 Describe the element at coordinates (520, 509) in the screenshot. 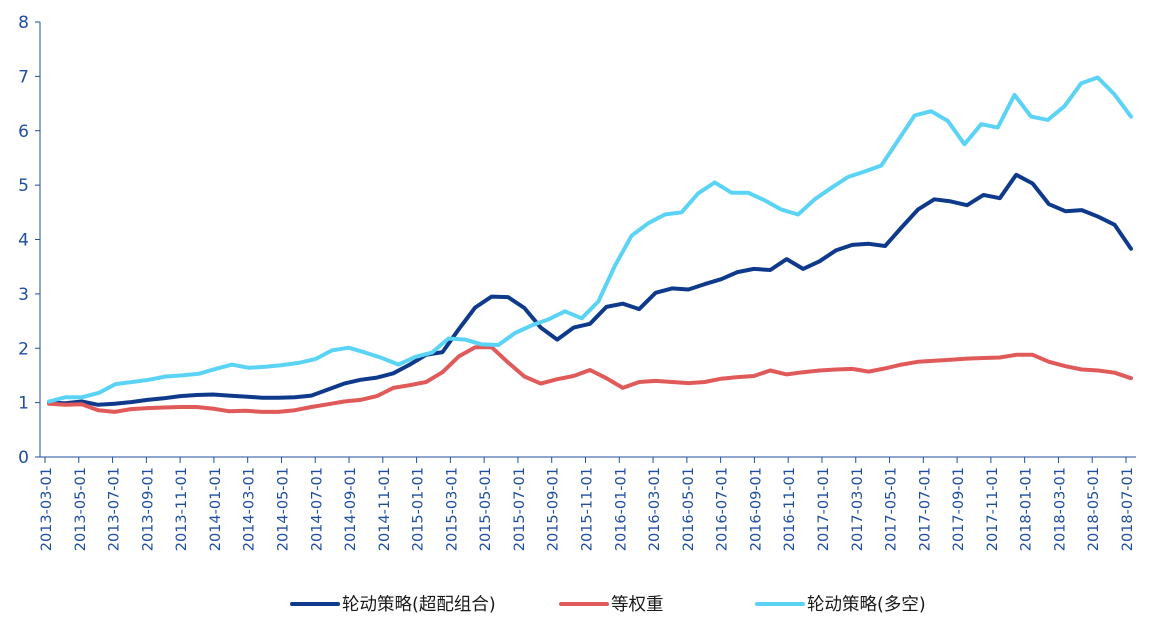

I see `x-tick-label: 2015-07-01` at that location.